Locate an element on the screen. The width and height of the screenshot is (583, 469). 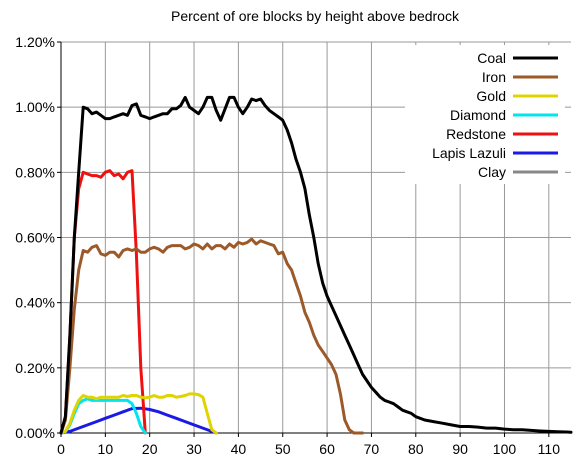
x-tick-label: 40 is located at coordinates (239, 449).